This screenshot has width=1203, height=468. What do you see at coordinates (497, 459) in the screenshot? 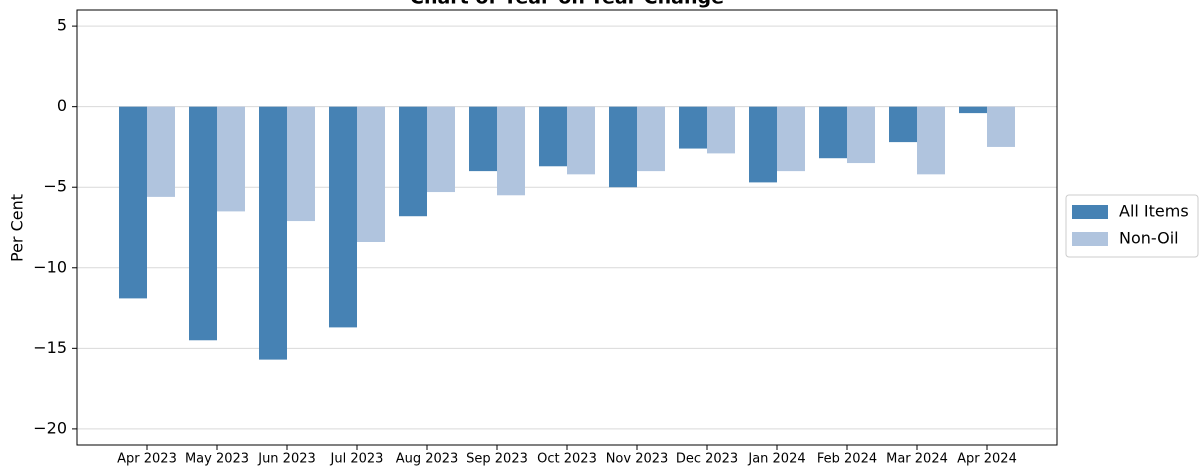
I see `x-tick-label: Sep 2023` at bounding box center [497, 459].